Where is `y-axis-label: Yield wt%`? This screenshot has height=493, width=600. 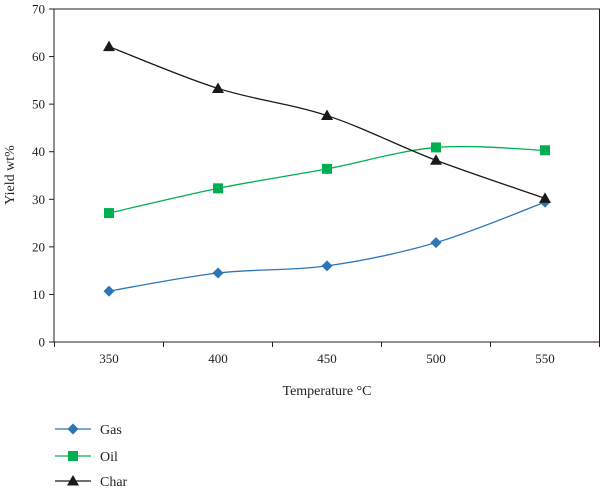
y-axis-label: Yield wt% is located at coordinates (10, 175).